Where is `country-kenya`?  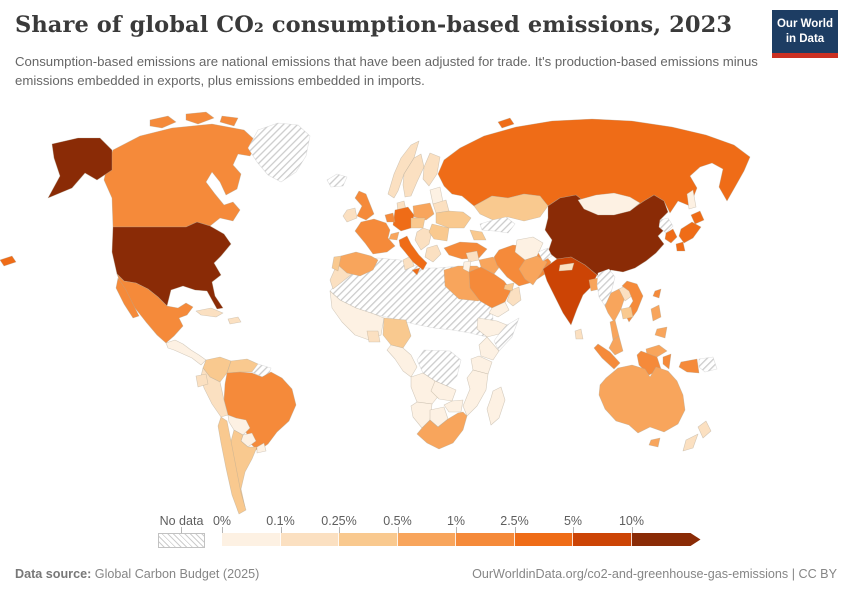 country-kenya is located at coordinates (489, 348).